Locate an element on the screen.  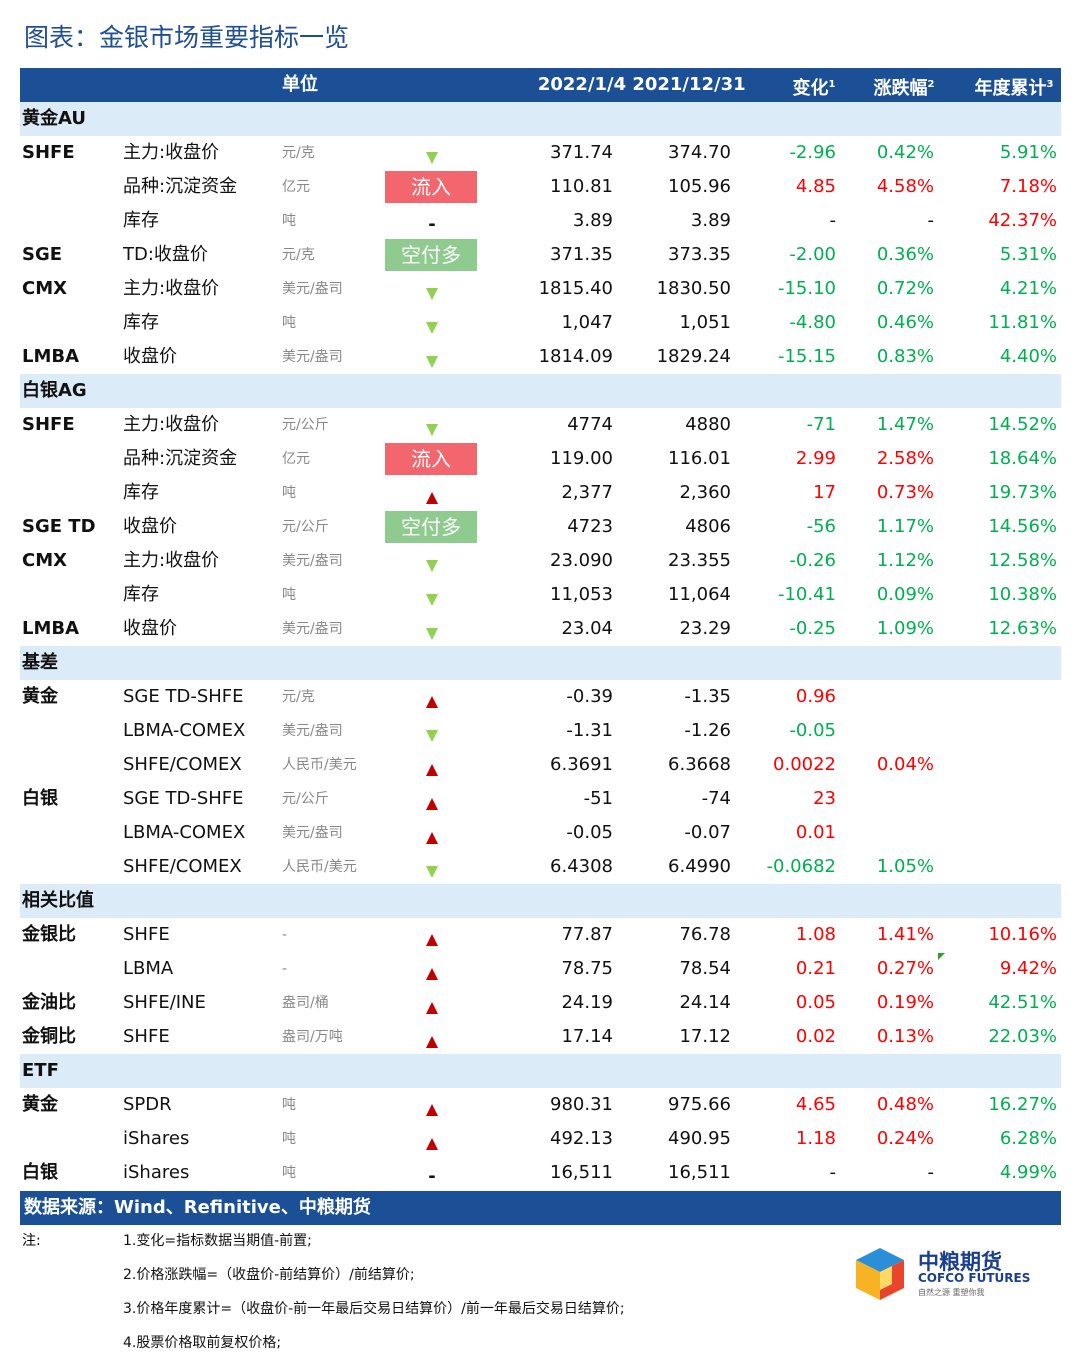
value-current: 371.74 is located at coordinates (581, 152).